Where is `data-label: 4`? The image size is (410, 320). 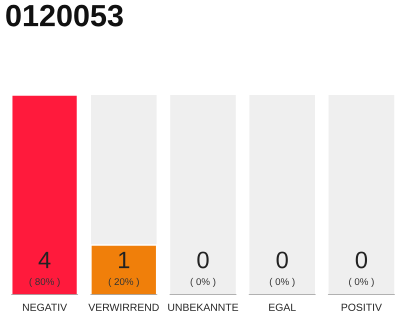
data-label: 4 is located at coordinates (44, 260).